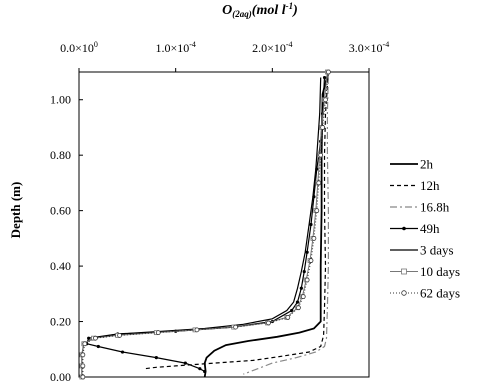 The image size is (480, 384). What do you see at coordinates (412, 164) in the screenshot?
I see `legend-item: 2h` at bounding box center [412, 164].